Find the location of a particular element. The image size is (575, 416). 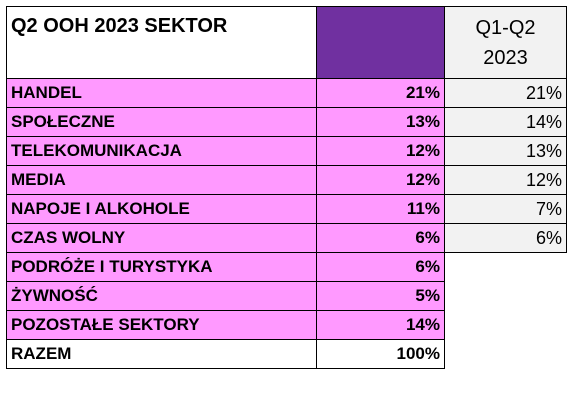

q1-q2-share: 6% is located at coordinates (505, 238).